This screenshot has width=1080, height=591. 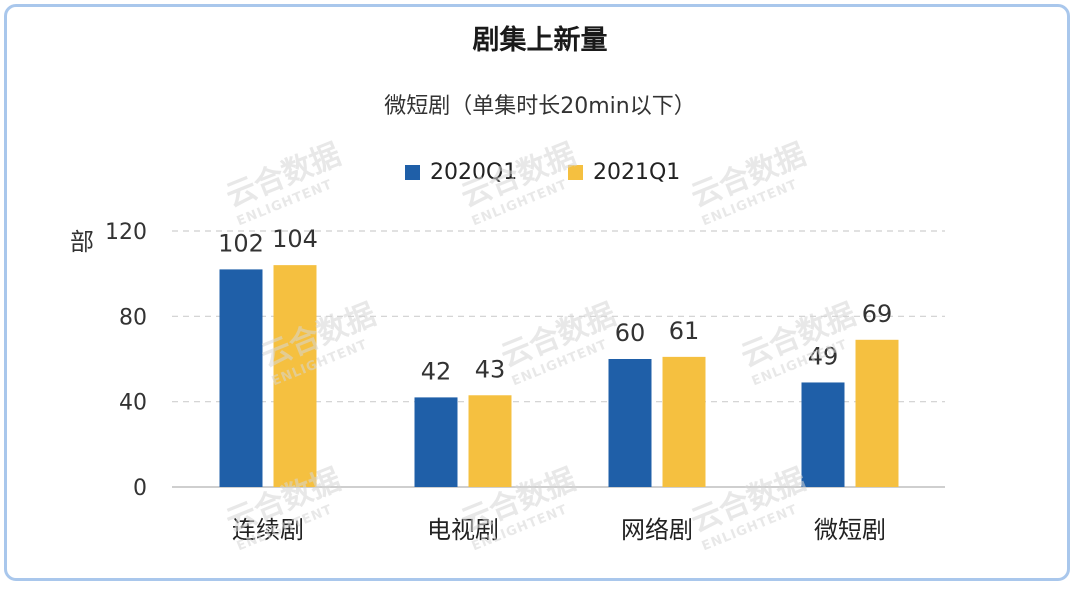 What do you see at coordinates (412, 172) in the screenshot?
I see `legend-swatch-2020q1` at bounding box center [412, 172].